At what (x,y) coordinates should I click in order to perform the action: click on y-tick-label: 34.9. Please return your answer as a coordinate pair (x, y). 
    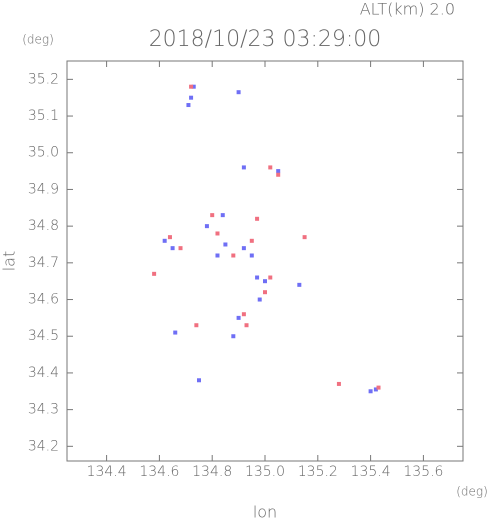
    Looking at the image, I should click on (43, 189).